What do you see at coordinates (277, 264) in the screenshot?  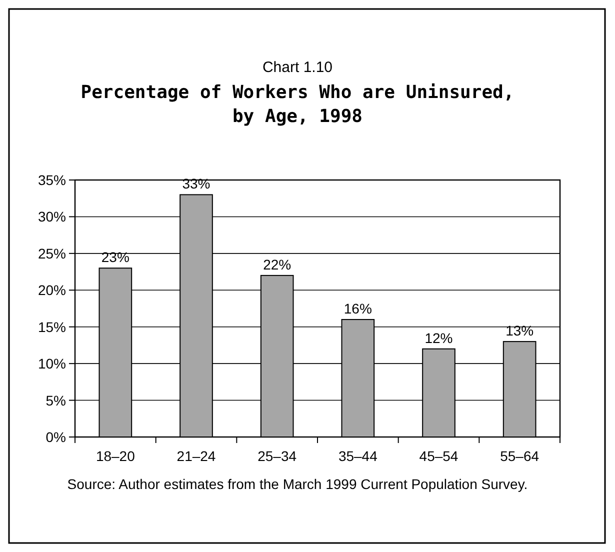 I see `data-label: 22%` at bounding box center [277, 264].